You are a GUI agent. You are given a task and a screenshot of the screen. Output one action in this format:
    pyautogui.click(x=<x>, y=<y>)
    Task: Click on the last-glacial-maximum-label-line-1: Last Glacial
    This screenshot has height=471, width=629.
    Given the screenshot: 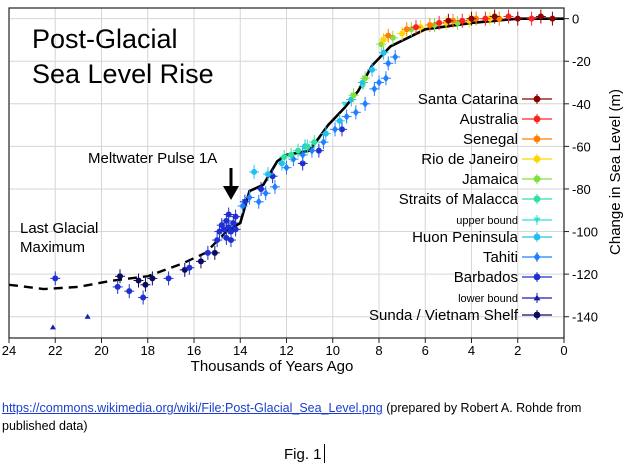 What is the action you would take?
    pyautogui.click(x=59, y=228)
    